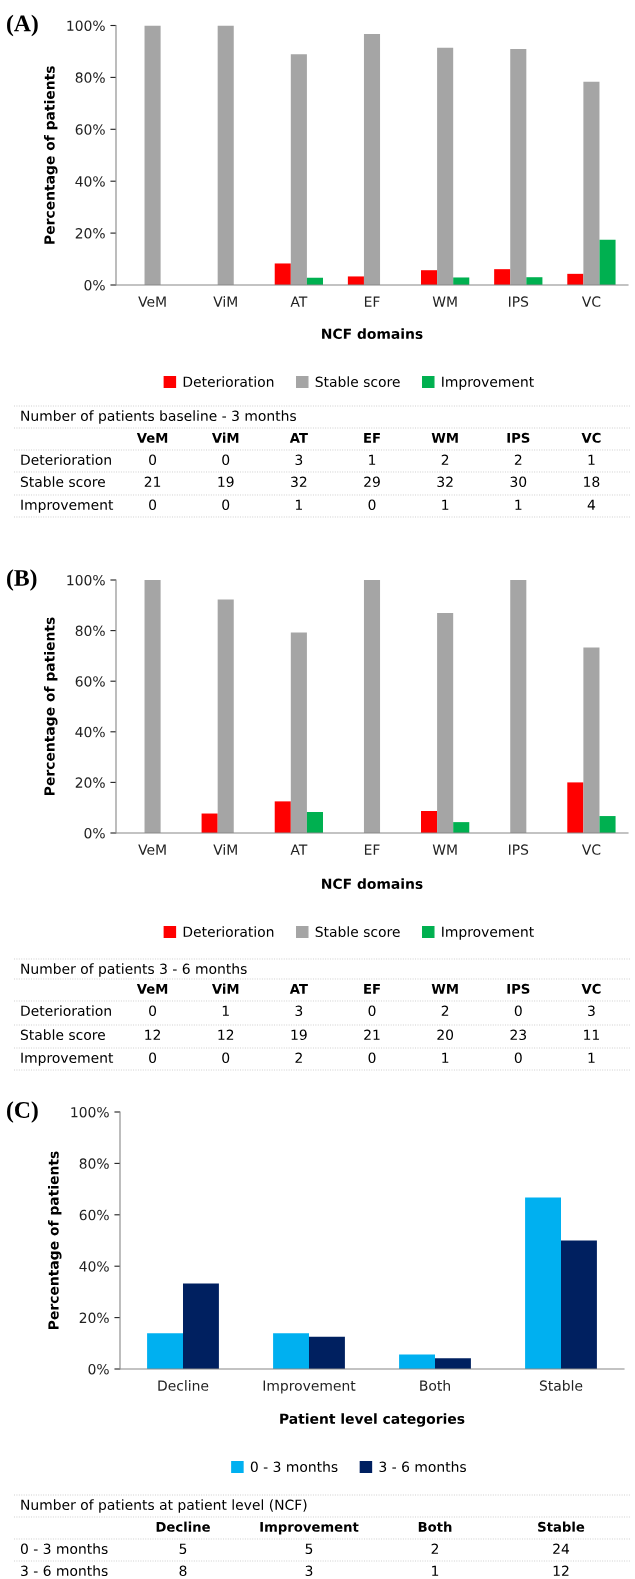  Describe the element at coordinates (134, 970) in the screenshot. I see `text: Number of patients 3 - 6 months` at that location.